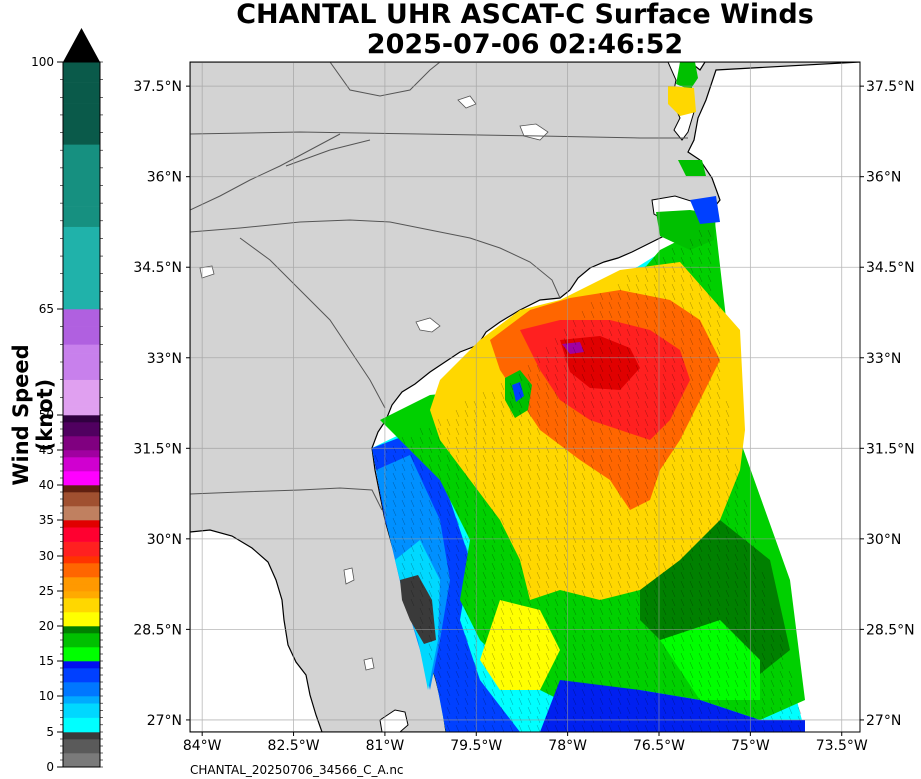 The height and width of the screenshot is (779, 921). What do you see at coordinates (46, 520) in the screenshot?
I see `colorbar-tick-label: 35` at bounding box center [46, 520].